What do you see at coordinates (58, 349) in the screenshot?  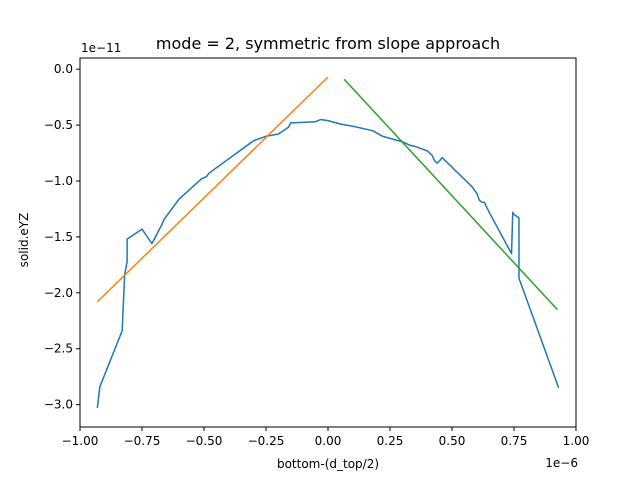 I see `y-tick-label: −2.5` at bounding box center [58, 349].